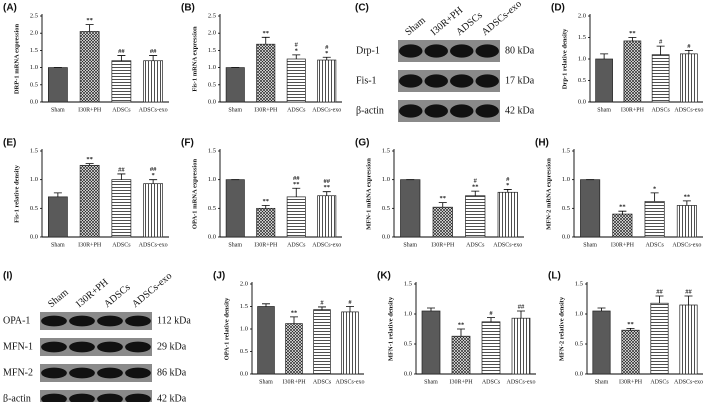  What do you see at coordinates (172, 372) in the screenshot?
I see `band-size: 86 kDa` at bounding box center [172, 372].